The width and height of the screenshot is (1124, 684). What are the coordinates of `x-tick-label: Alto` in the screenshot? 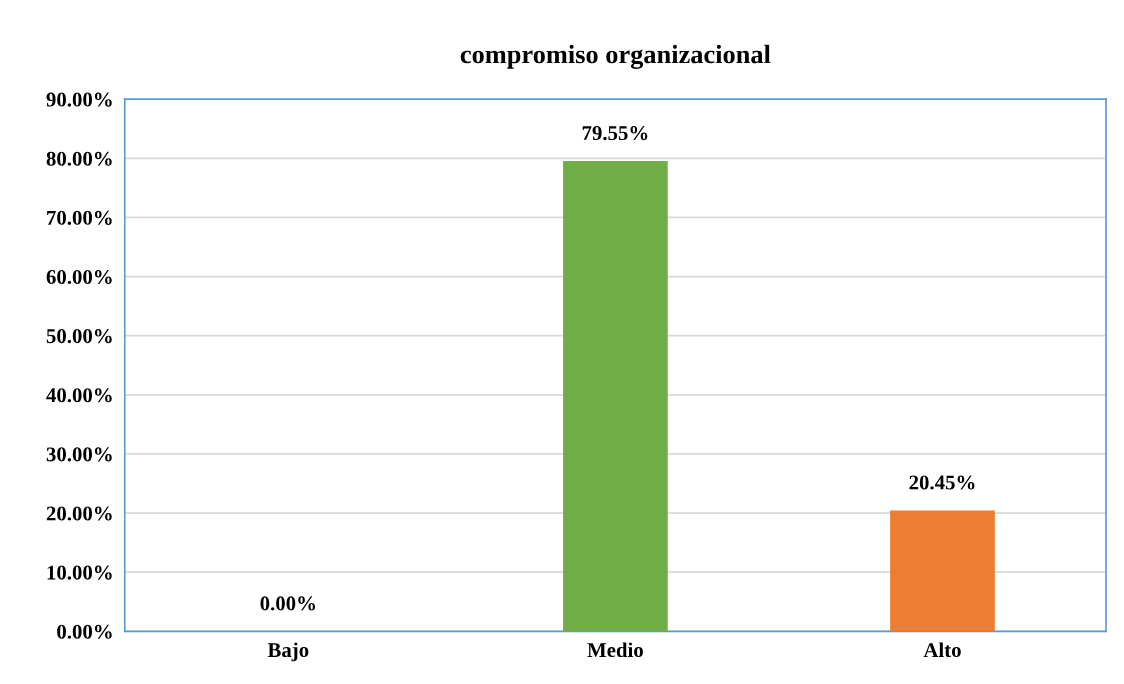 It's located at (942, 650).